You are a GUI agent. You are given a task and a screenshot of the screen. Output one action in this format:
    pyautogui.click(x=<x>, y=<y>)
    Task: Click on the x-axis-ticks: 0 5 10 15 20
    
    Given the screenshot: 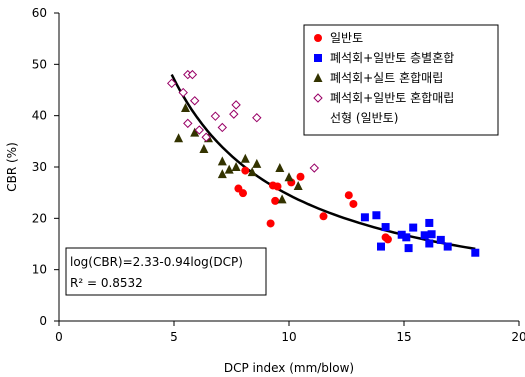 What is the action you would take?
    pyautogui.click(x=290, y=332)
    